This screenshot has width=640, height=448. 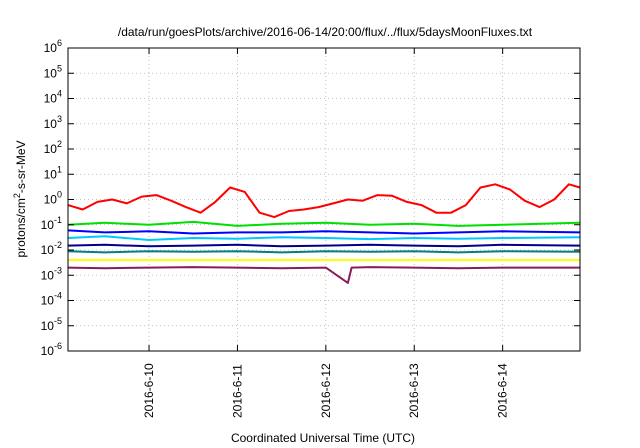 What do you see at coordinates (20, 198) in the screenshot?
I see `y-axis-label: protons/cm2-s-sr-MeV` at bounding box center [20, 198].